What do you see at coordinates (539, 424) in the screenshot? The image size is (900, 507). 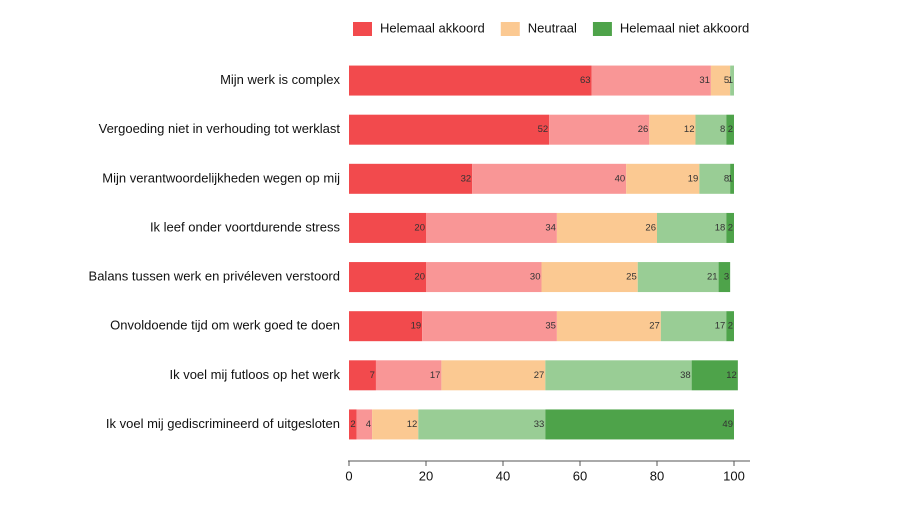 I see `value-label: 33` at bounding box center [539, 424].